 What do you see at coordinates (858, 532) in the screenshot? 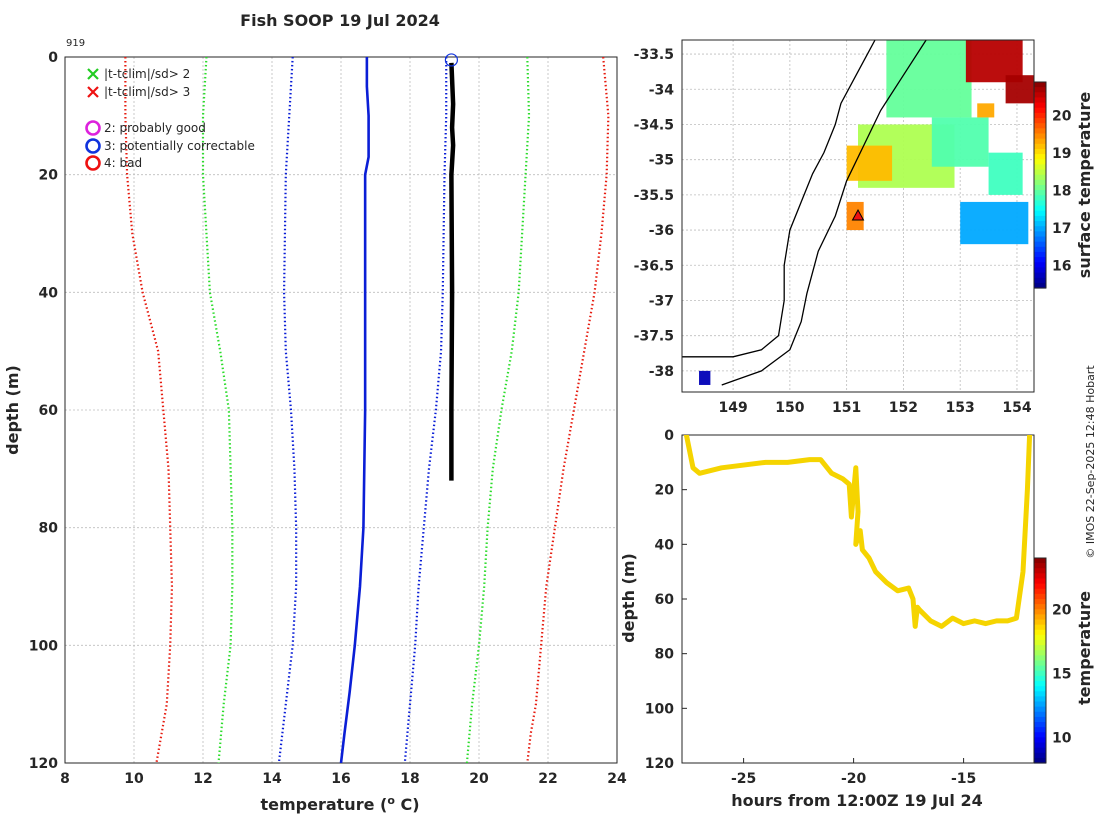
I see `time-series` at bounding box center [858, 532].